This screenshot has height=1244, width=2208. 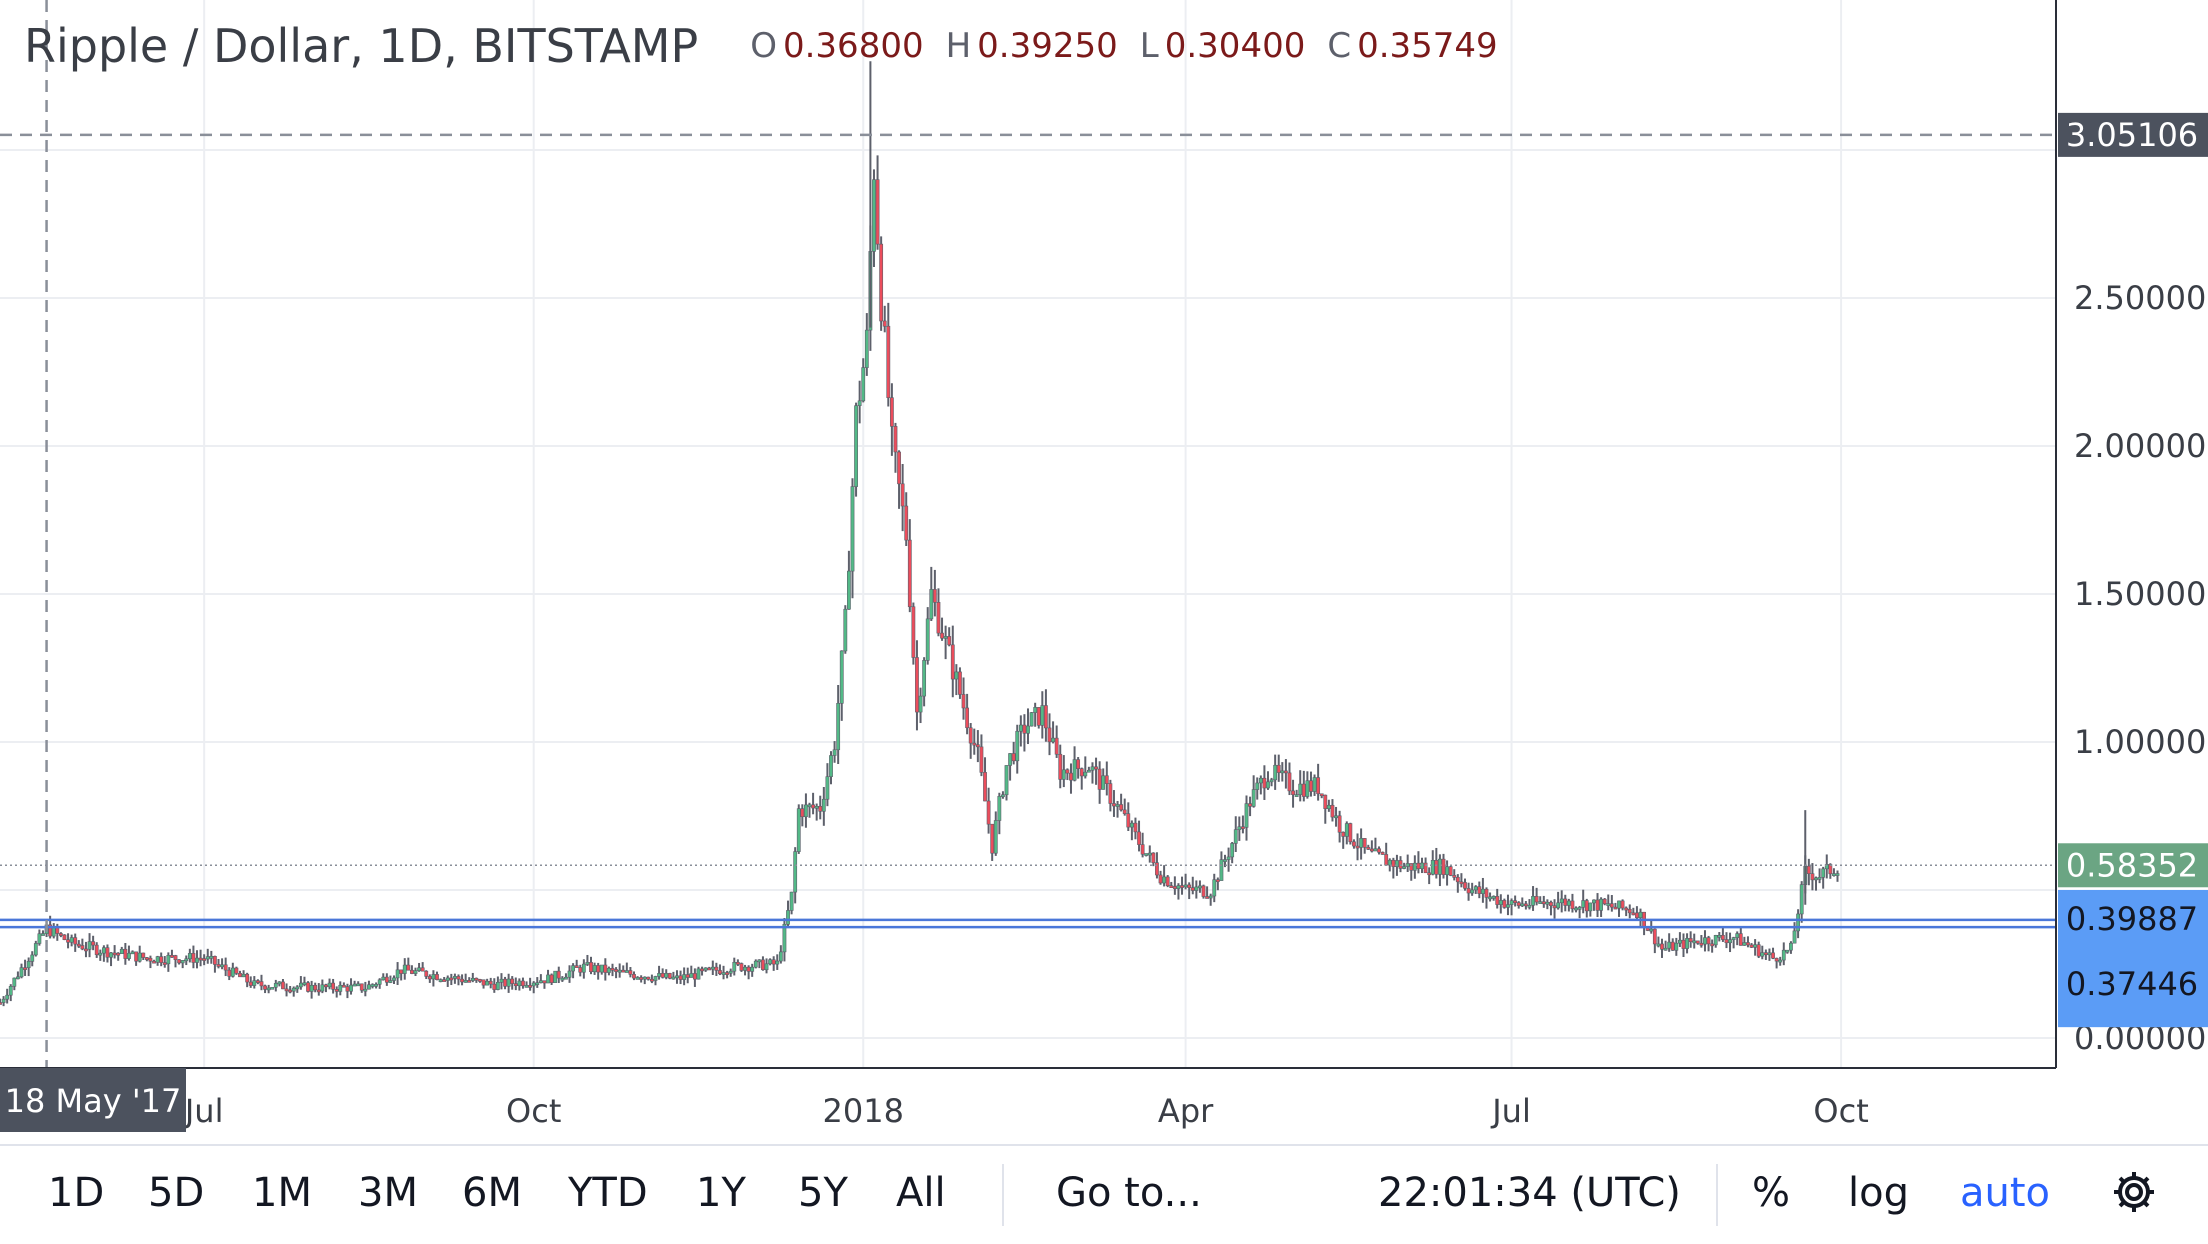 I want to click on range-1m-button: 1M, so click(x=282, y=1193).